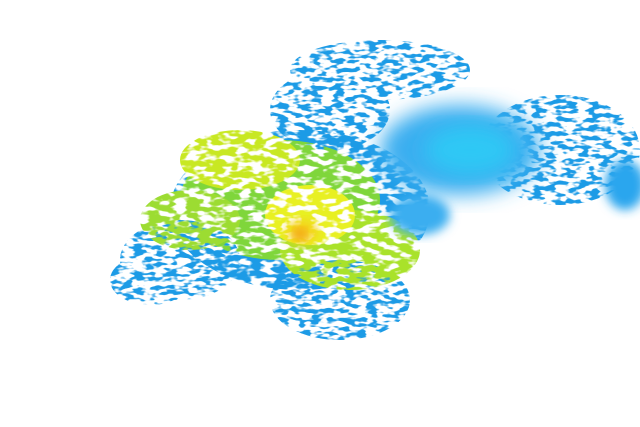 The width and height of the screenshot is (640, 427). What do you see at coordinates (302, 232) in the screenshot?
I see `heavy-cell` at bounding box center [302, 232].